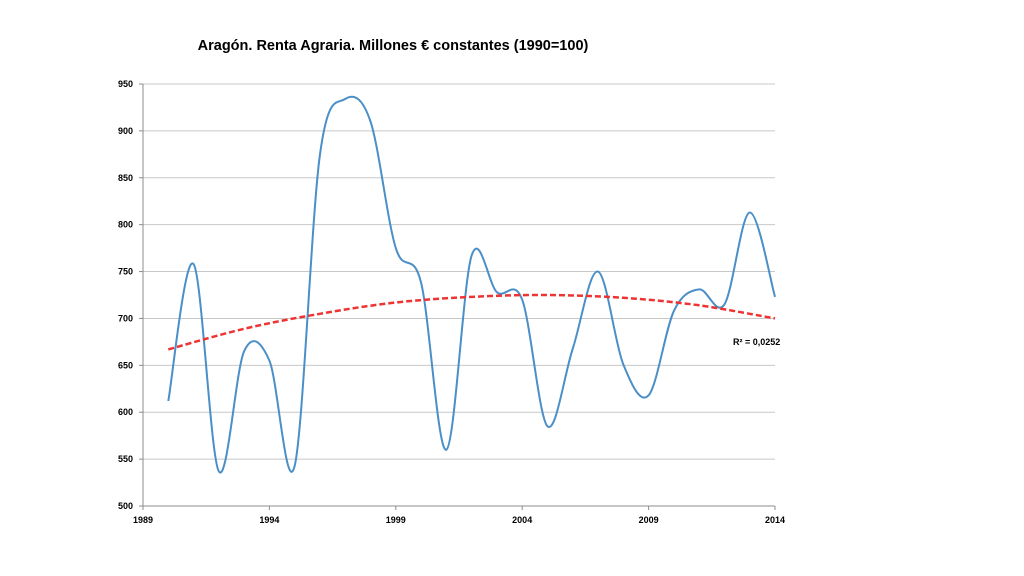  Describe the element at coordinates (269, 520) in the screenshot. I see `x-tick-label: 1994` at that location.